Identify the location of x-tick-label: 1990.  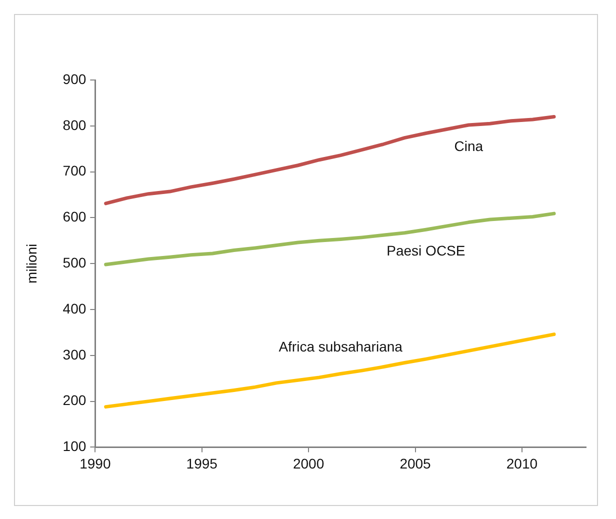
(95, 463).